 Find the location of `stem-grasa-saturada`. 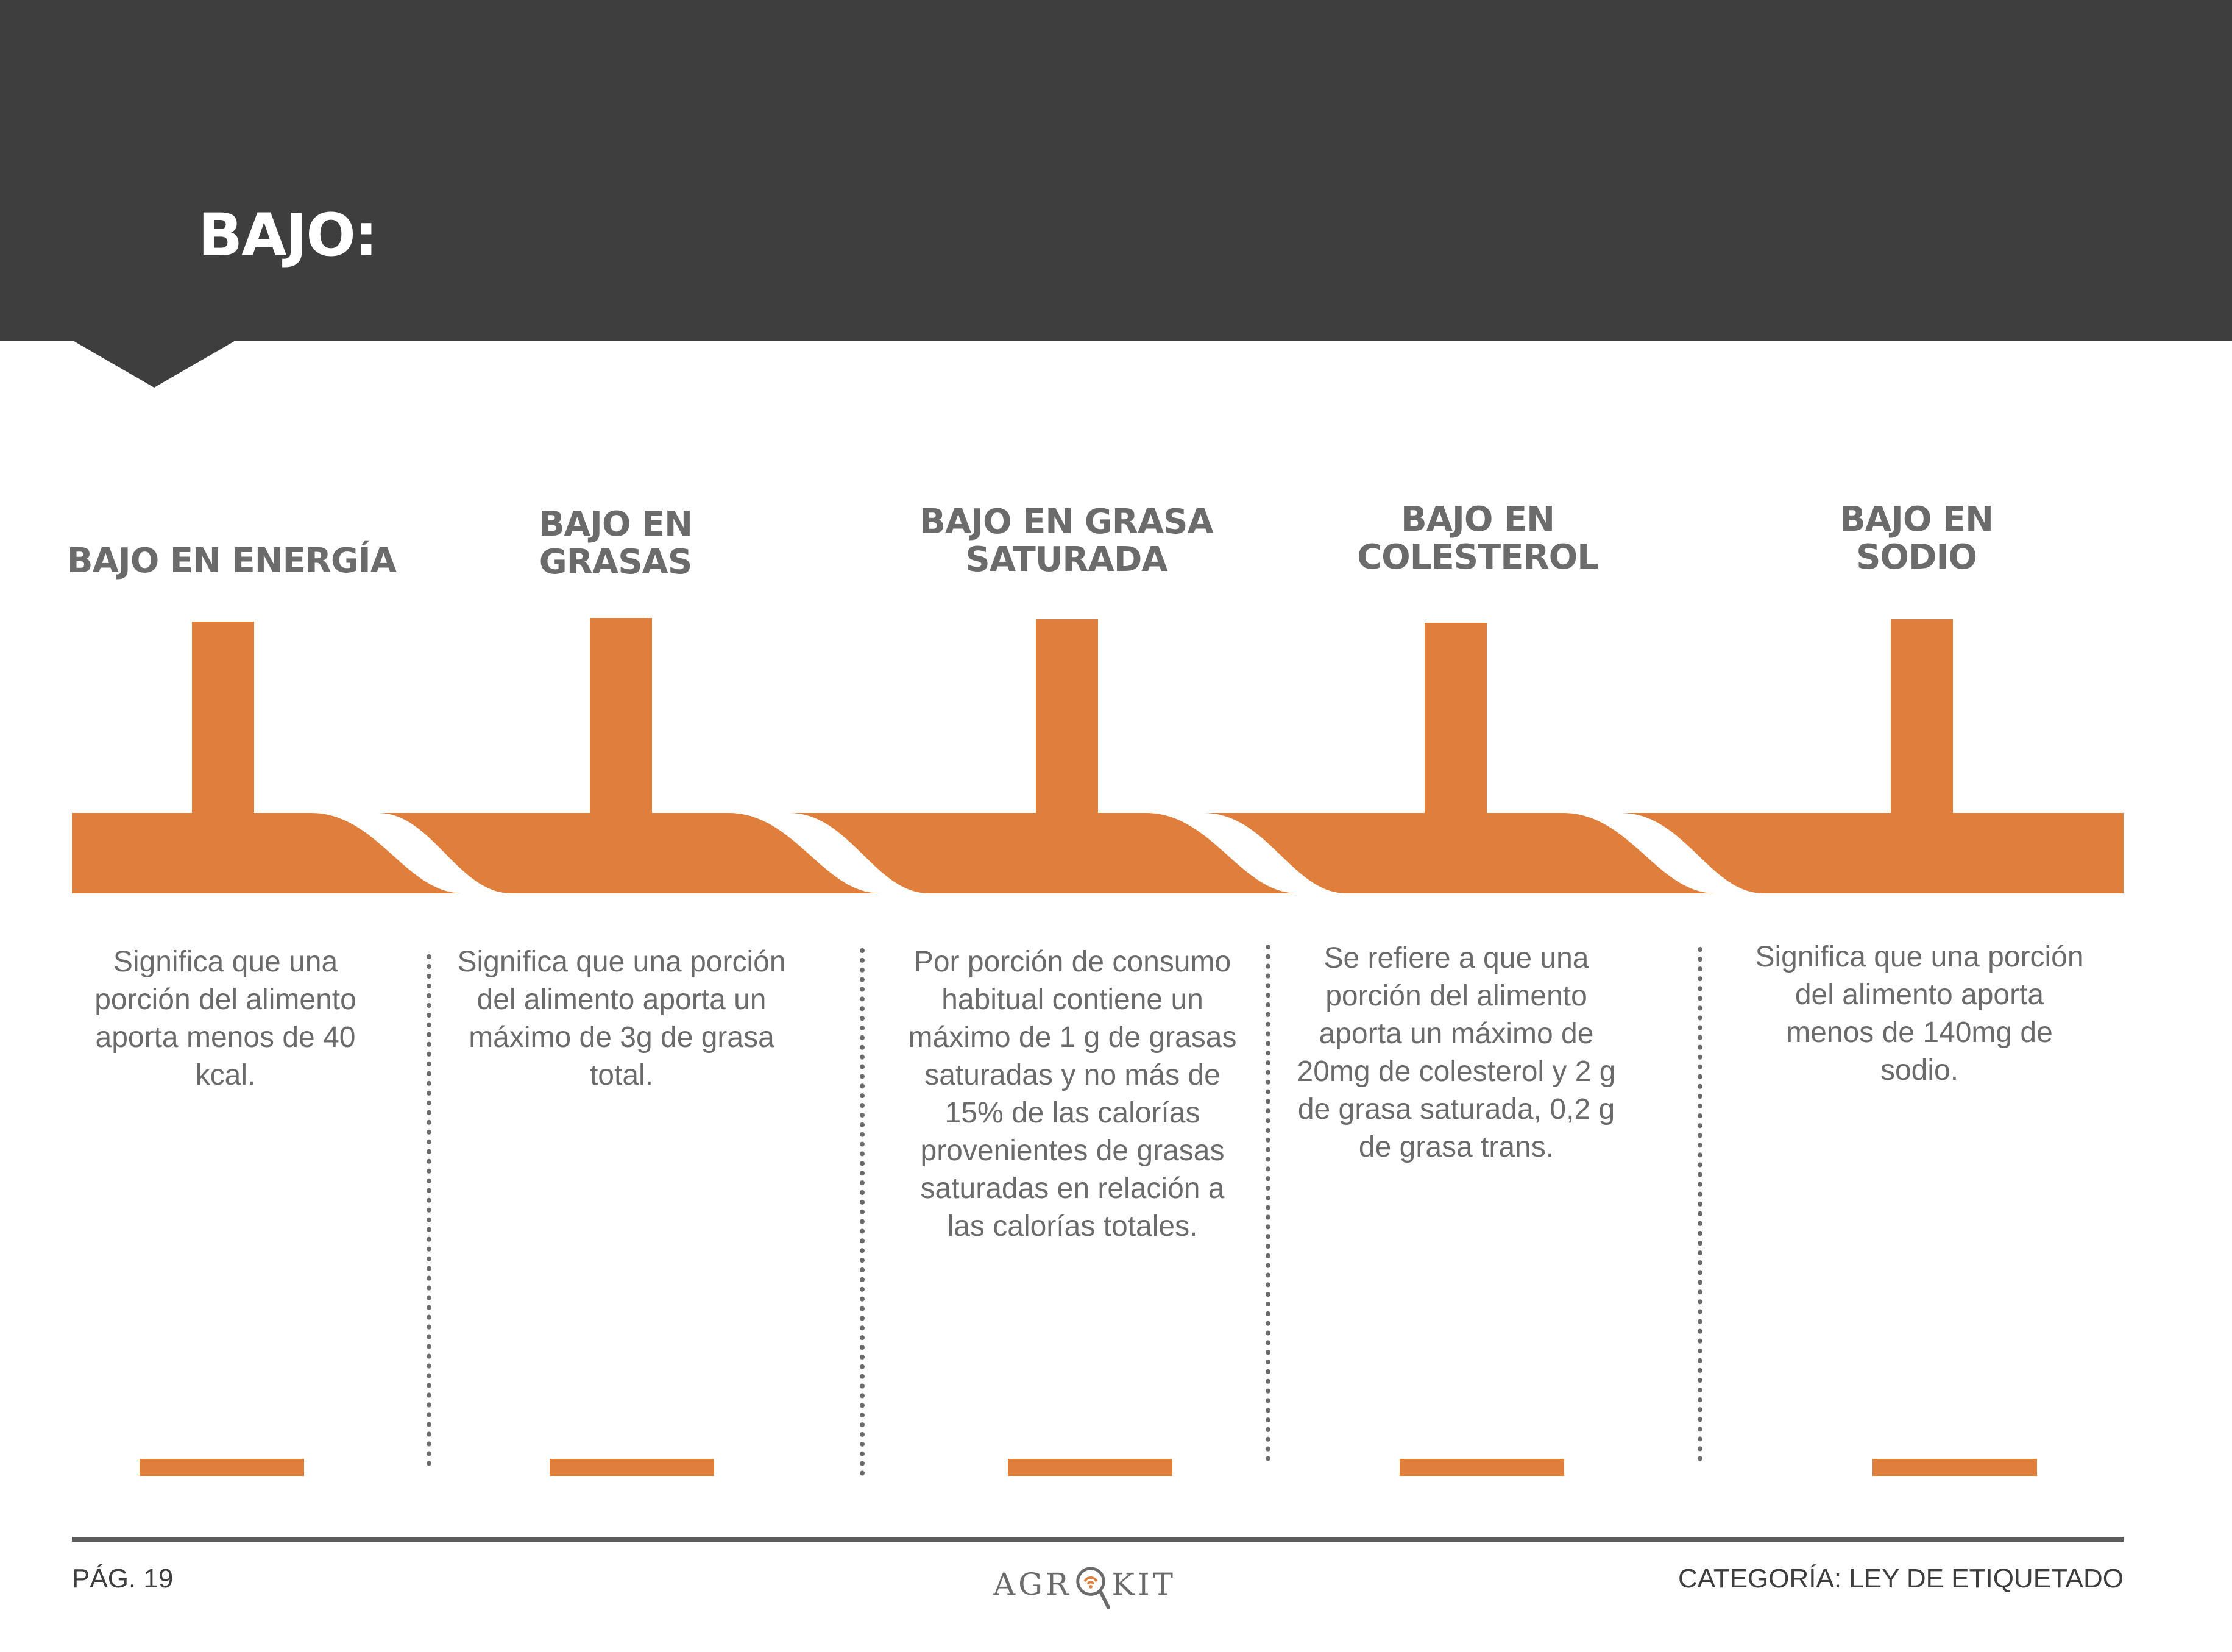

stem-grasa-saturada is located at coordinates (1067, 718).